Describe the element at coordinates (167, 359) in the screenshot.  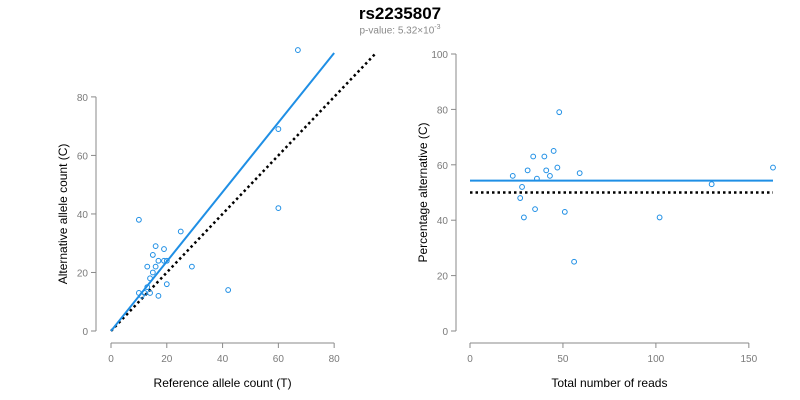
I see `chart-left-x-tick-label: 20` at that location.